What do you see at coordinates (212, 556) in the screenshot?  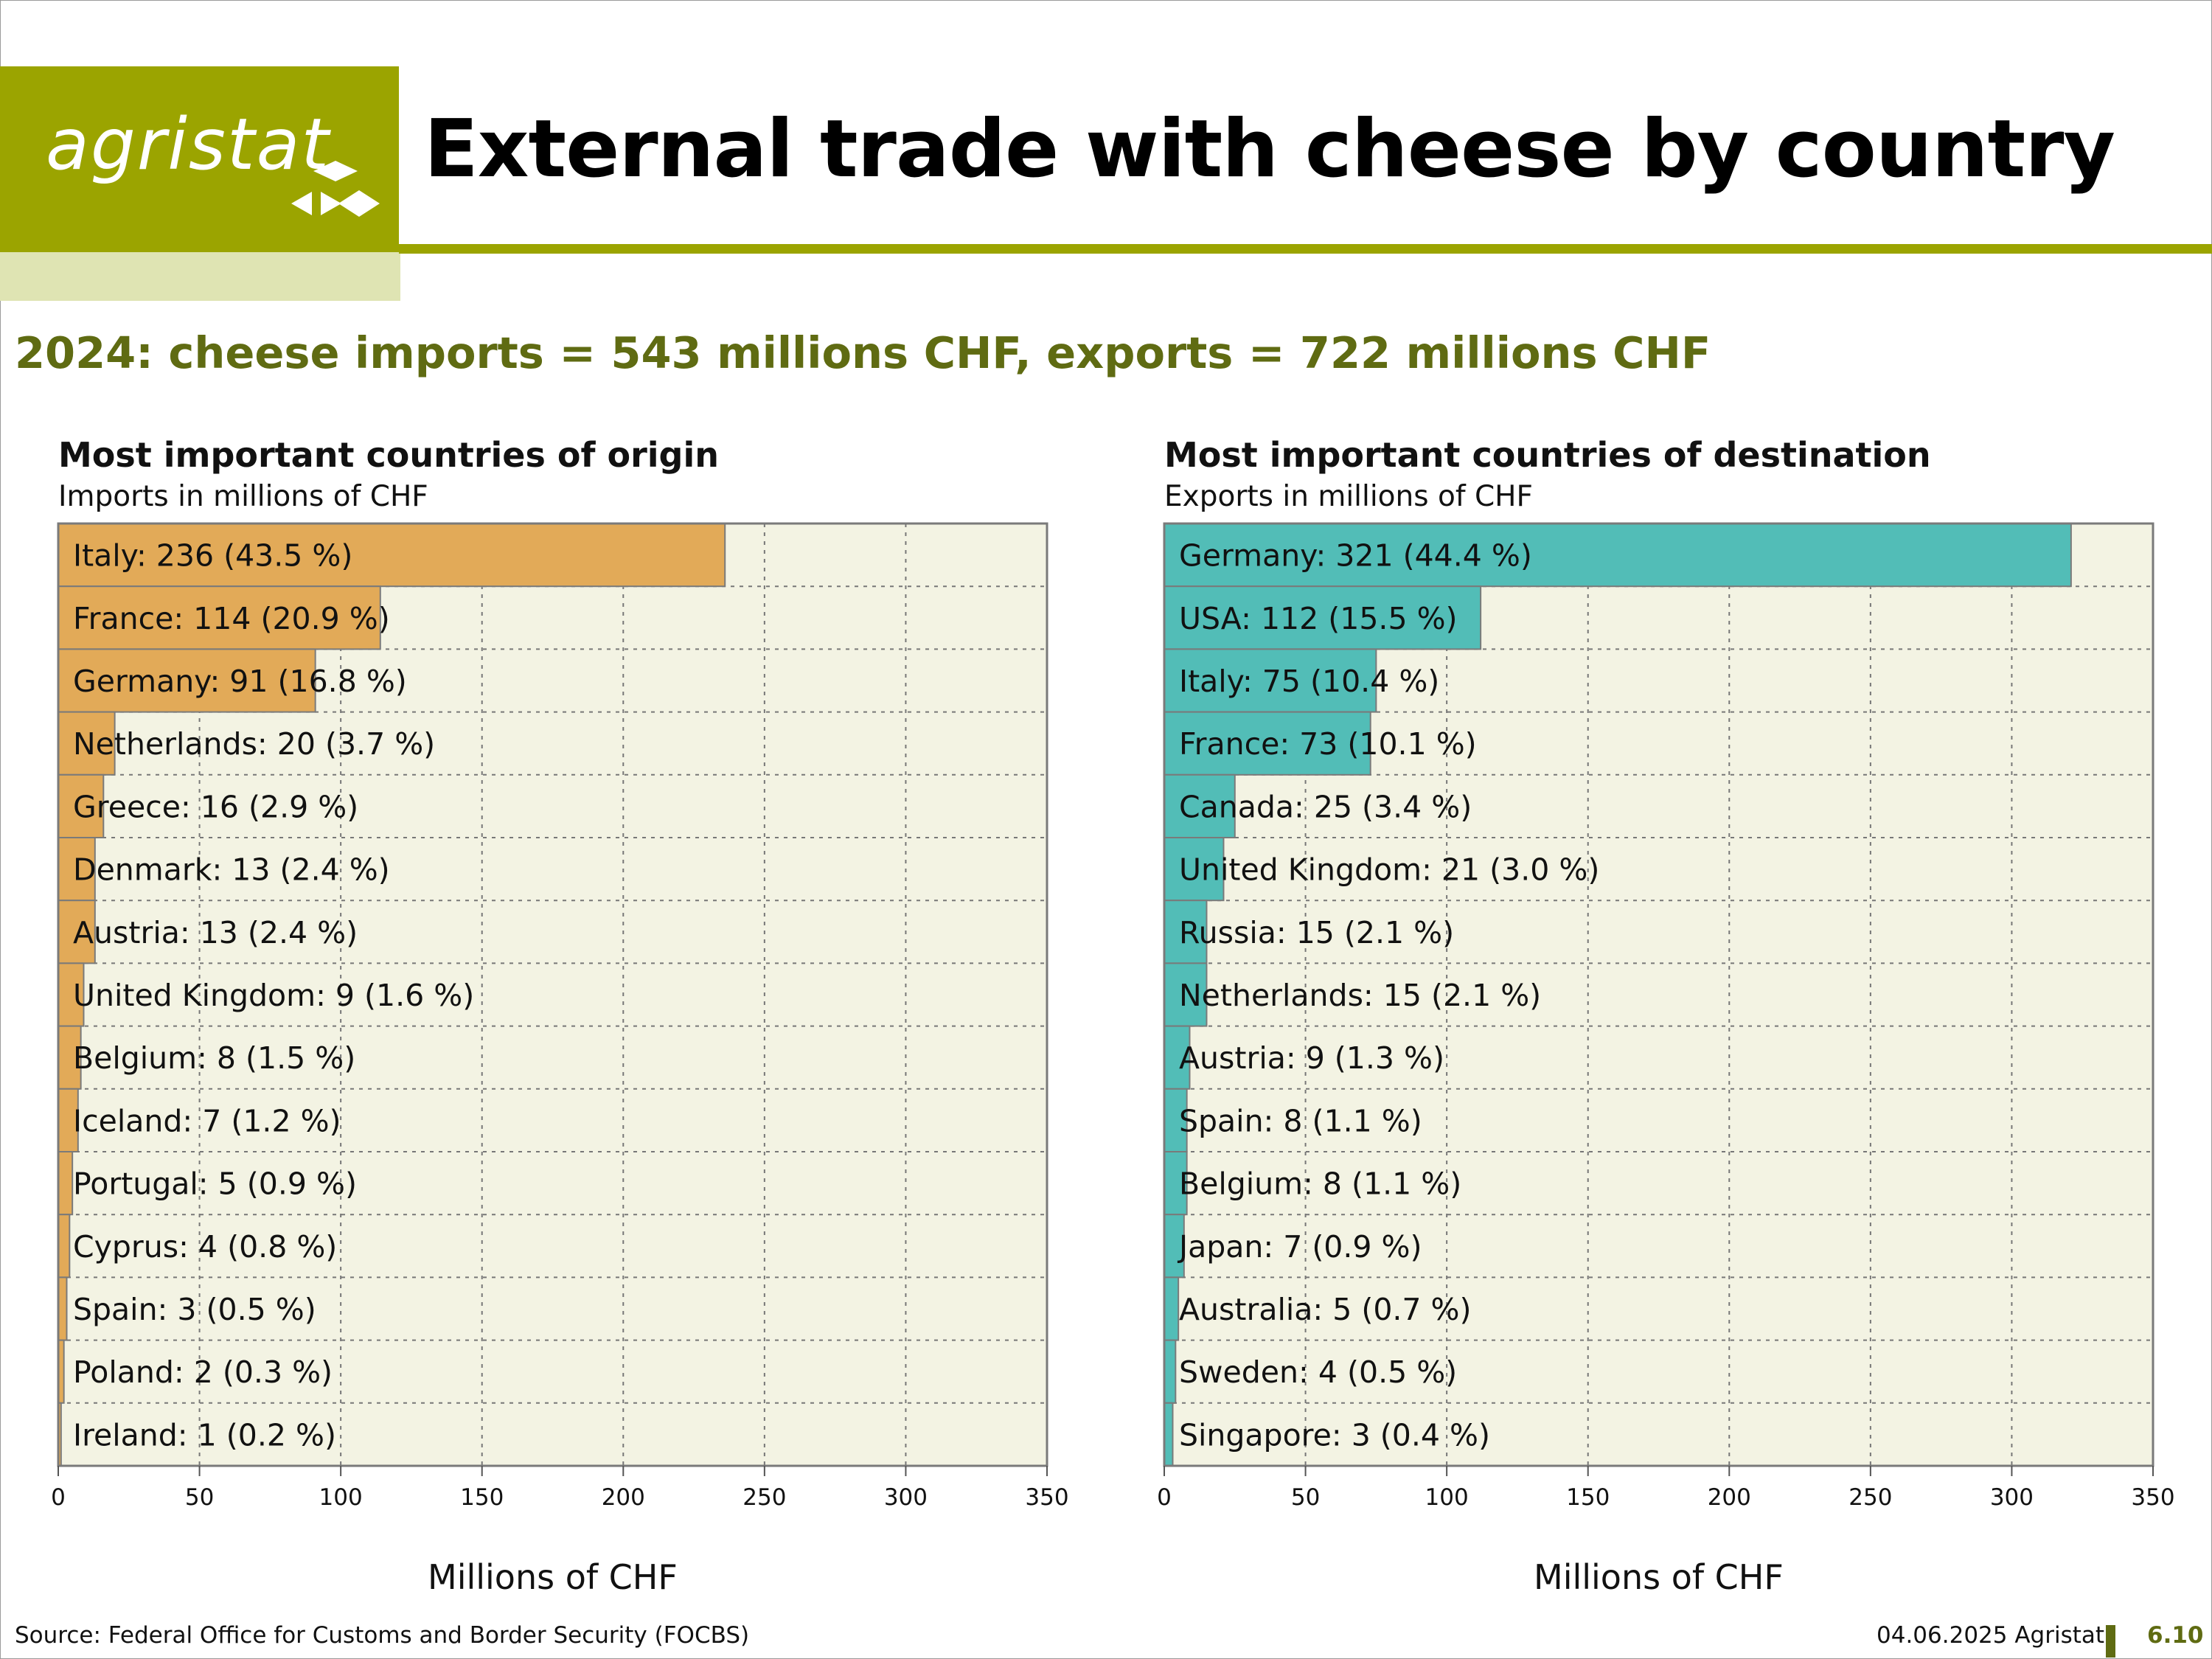 I see `imports-bar-label-0: Italy: 236 (43.5 %)` at bounding box center [212, 556].